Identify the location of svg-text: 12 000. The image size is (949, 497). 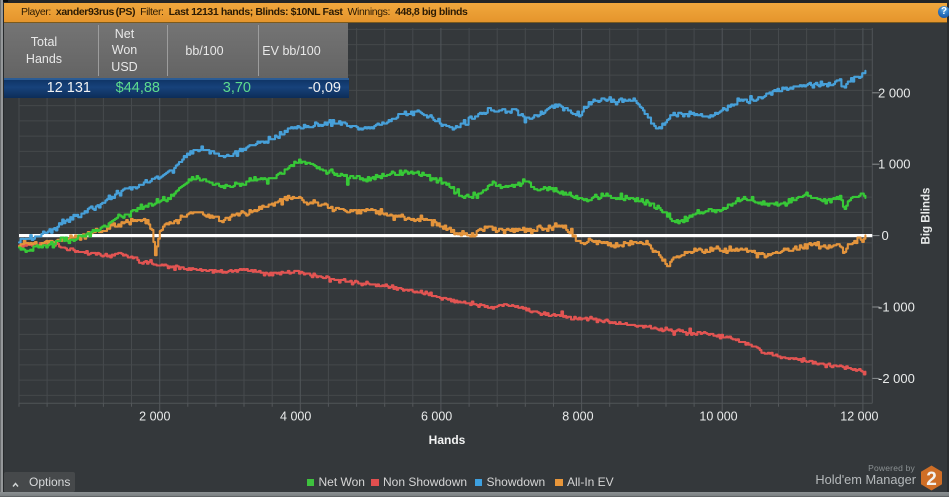
(859, 417).